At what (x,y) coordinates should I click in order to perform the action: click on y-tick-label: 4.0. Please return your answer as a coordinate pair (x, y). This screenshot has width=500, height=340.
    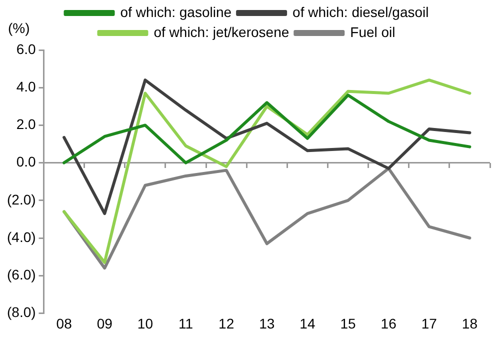
    Looking at the image, I should click on (26, 86).